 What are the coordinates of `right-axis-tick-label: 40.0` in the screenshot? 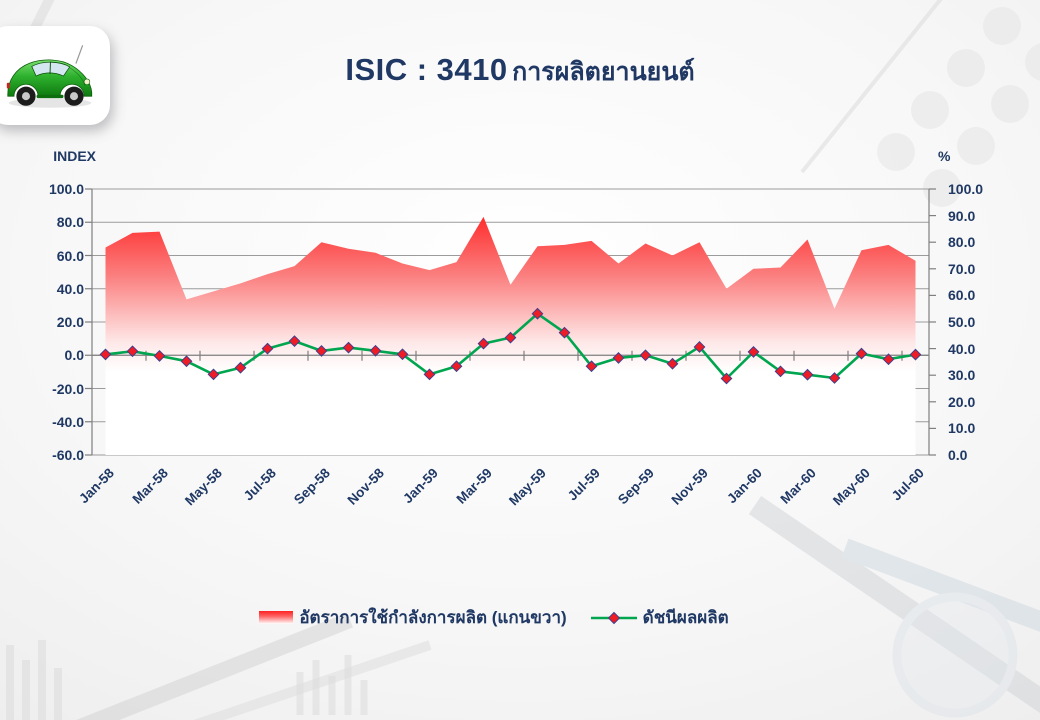 It's located at (962, 348).